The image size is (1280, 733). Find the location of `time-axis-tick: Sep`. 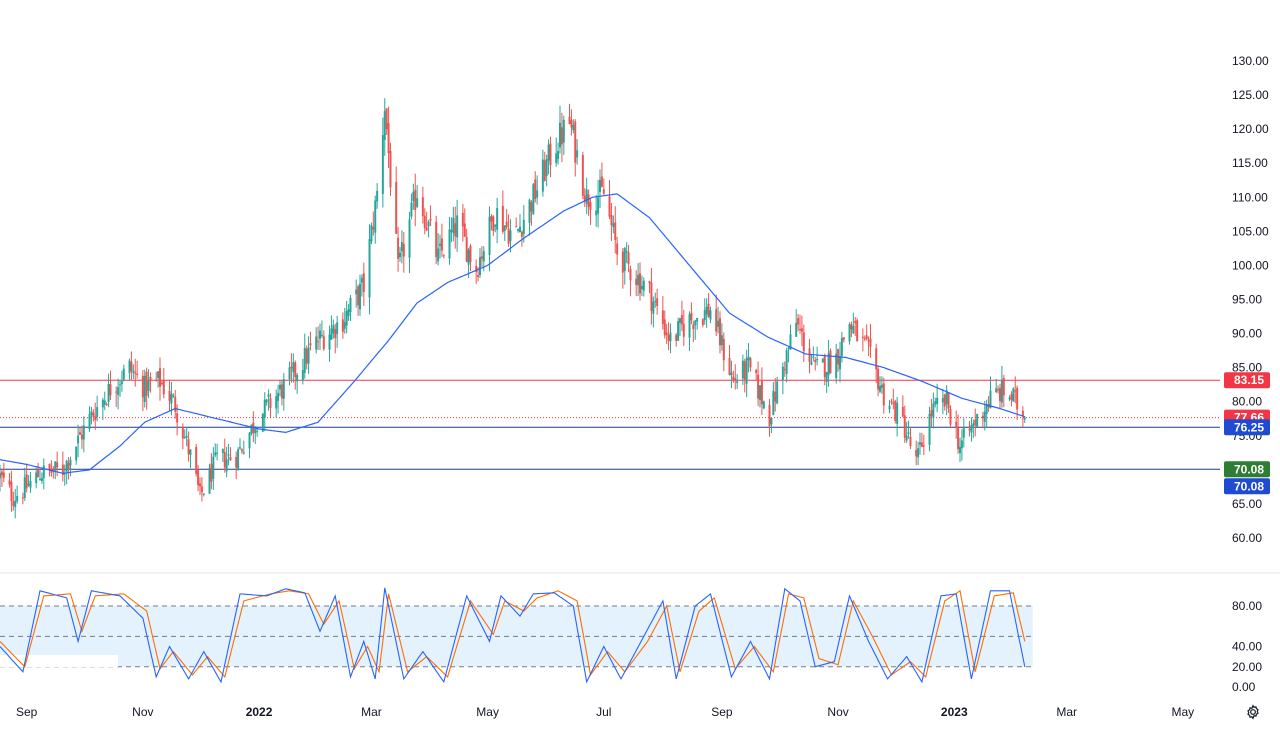

time-axis-tick: Sep is located at coordinates (722, 712).